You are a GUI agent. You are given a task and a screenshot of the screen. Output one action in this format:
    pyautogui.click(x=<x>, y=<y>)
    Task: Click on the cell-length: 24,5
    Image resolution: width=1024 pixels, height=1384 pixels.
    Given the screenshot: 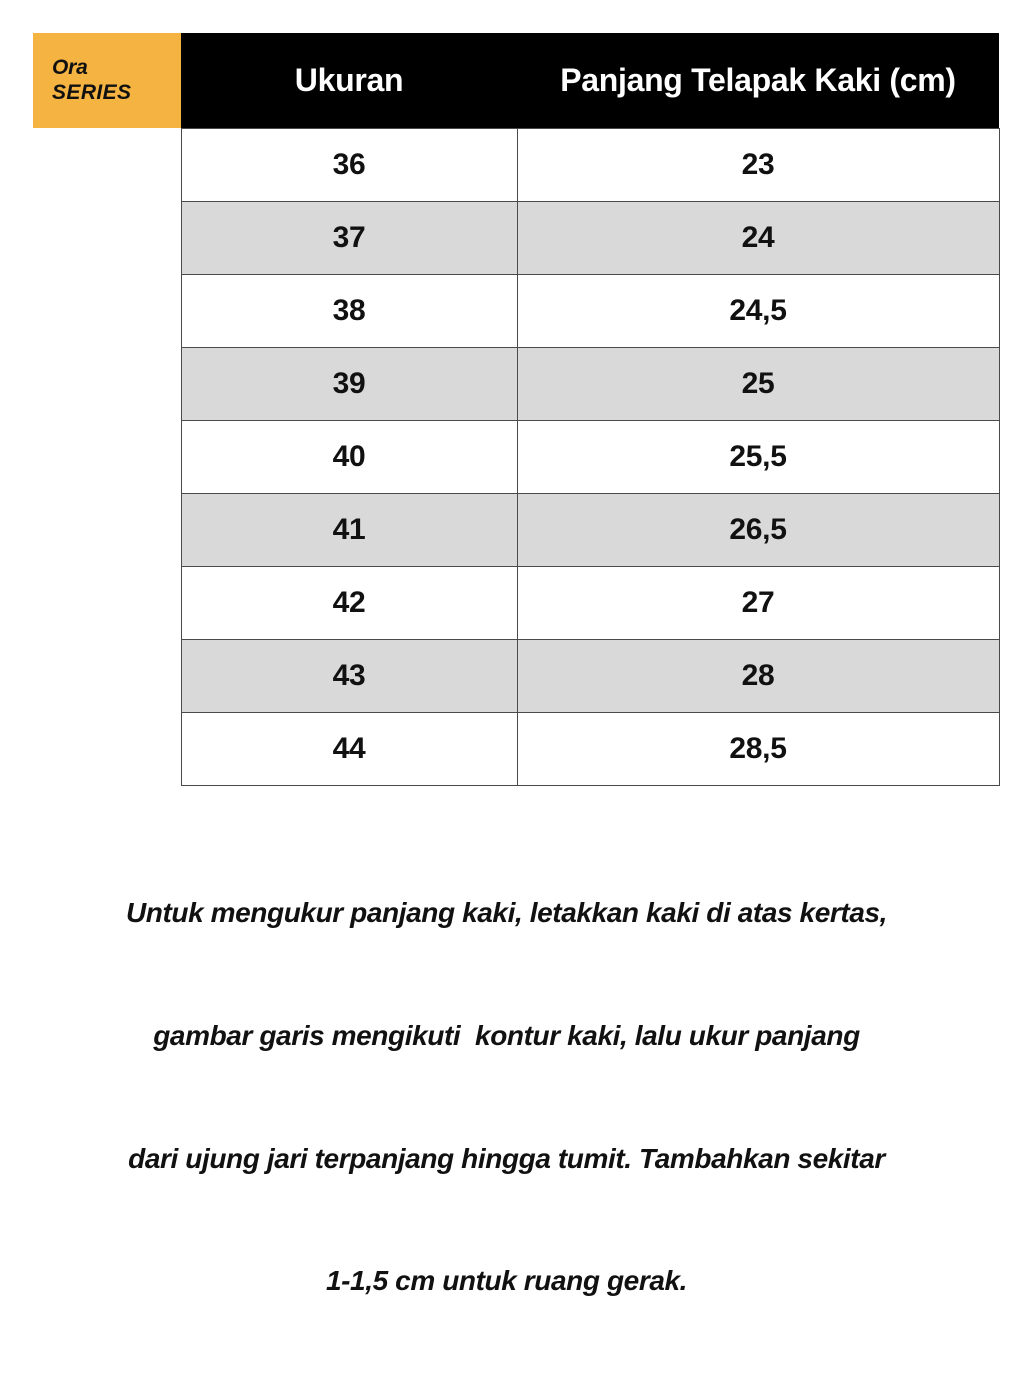 What is the action you would take?
    pyautogui.click(x=758, y=310)
    